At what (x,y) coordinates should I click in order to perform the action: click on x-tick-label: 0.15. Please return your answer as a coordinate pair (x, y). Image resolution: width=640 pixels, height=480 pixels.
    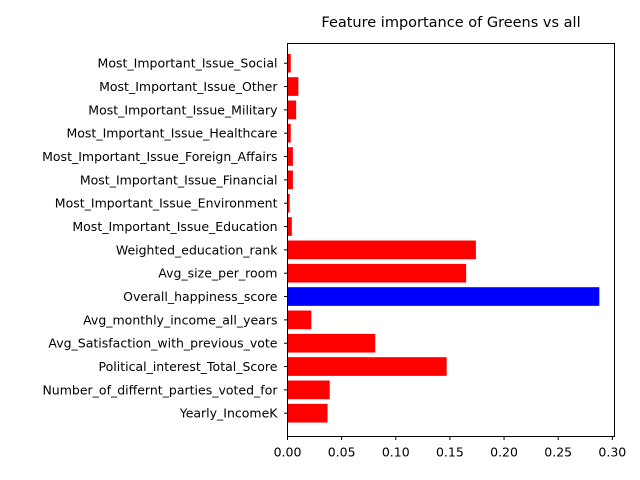
    Looking at the image, I should click on (450, 452).